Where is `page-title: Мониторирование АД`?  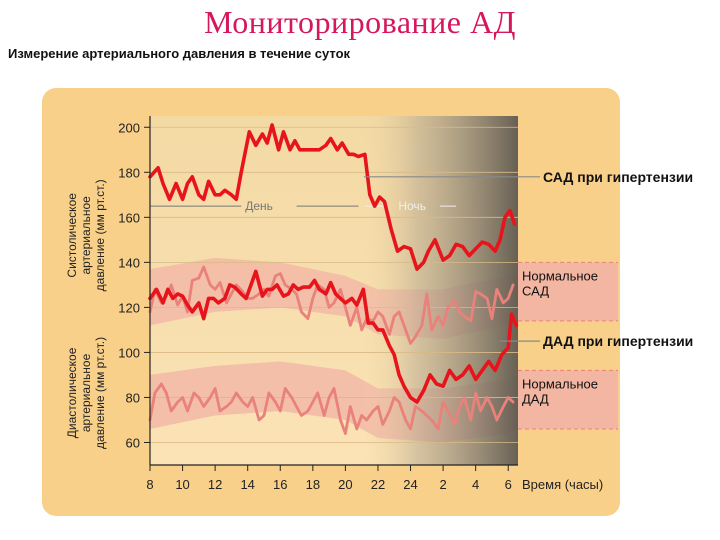 page-title: Мониторирование АД is located at coordinates (360, 22).